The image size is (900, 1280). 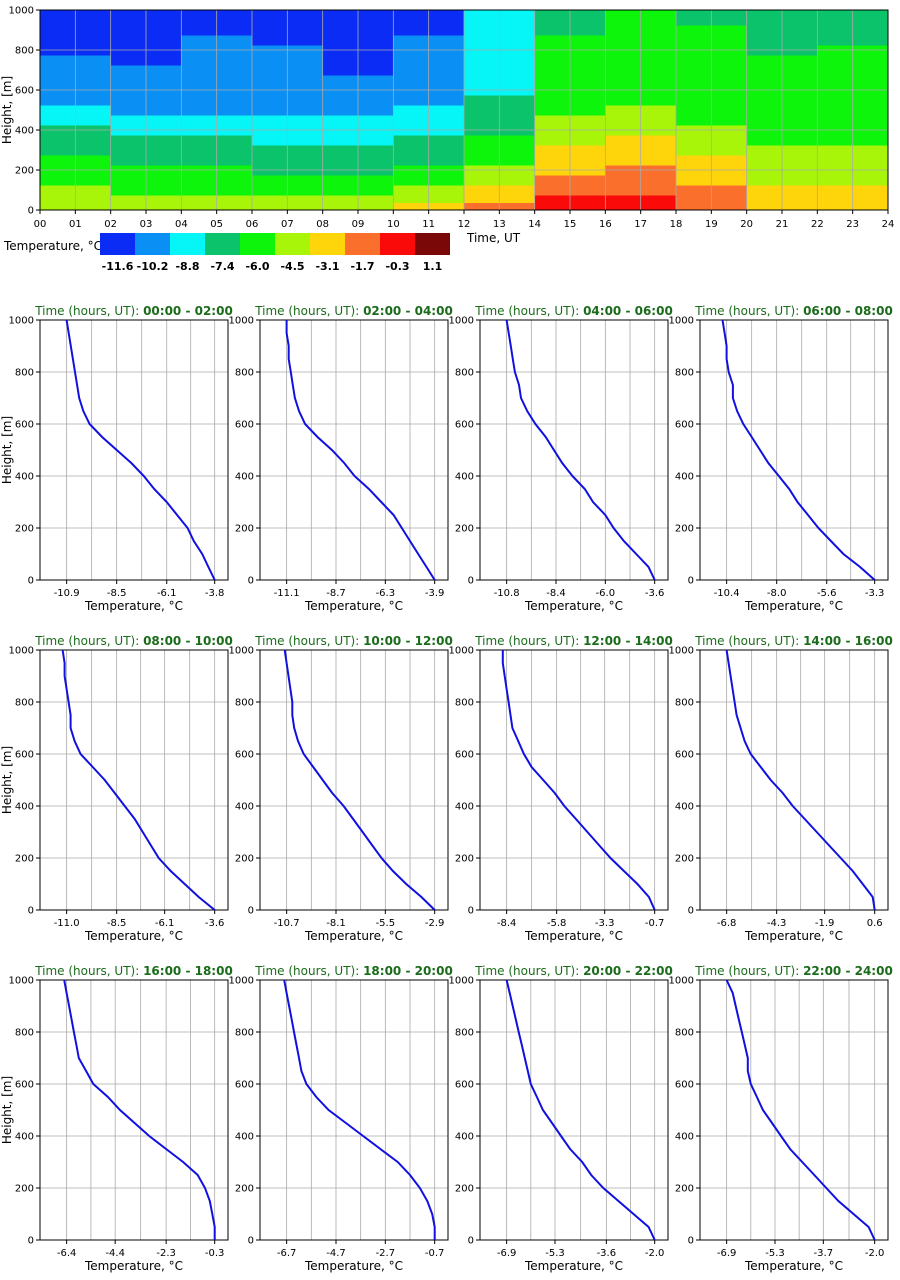 I want to click on profile-xtick-label: -3.6, so click(x=215, y=923).